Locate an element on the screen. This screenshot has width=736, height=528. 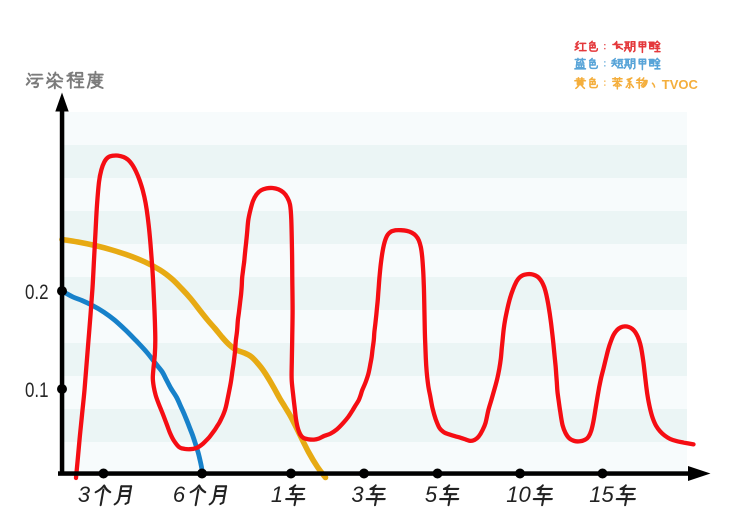
svg-text: 6 is located at coordinates (179, 494).